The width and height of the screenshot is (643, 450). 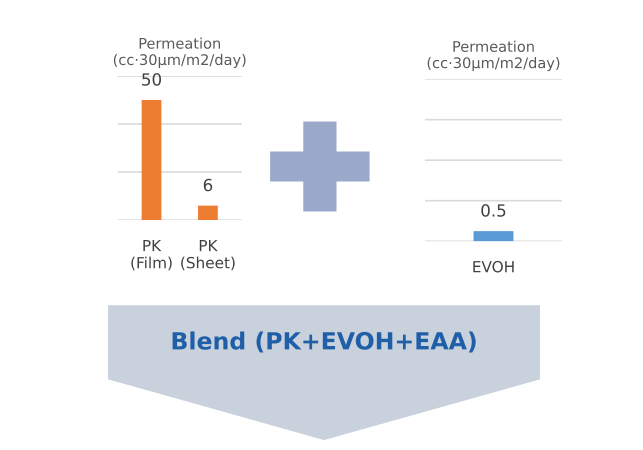 What do you see at coordinates (208, 185) in the screenshot?
I see `data-label: 6` at bounding box center [208, 185].